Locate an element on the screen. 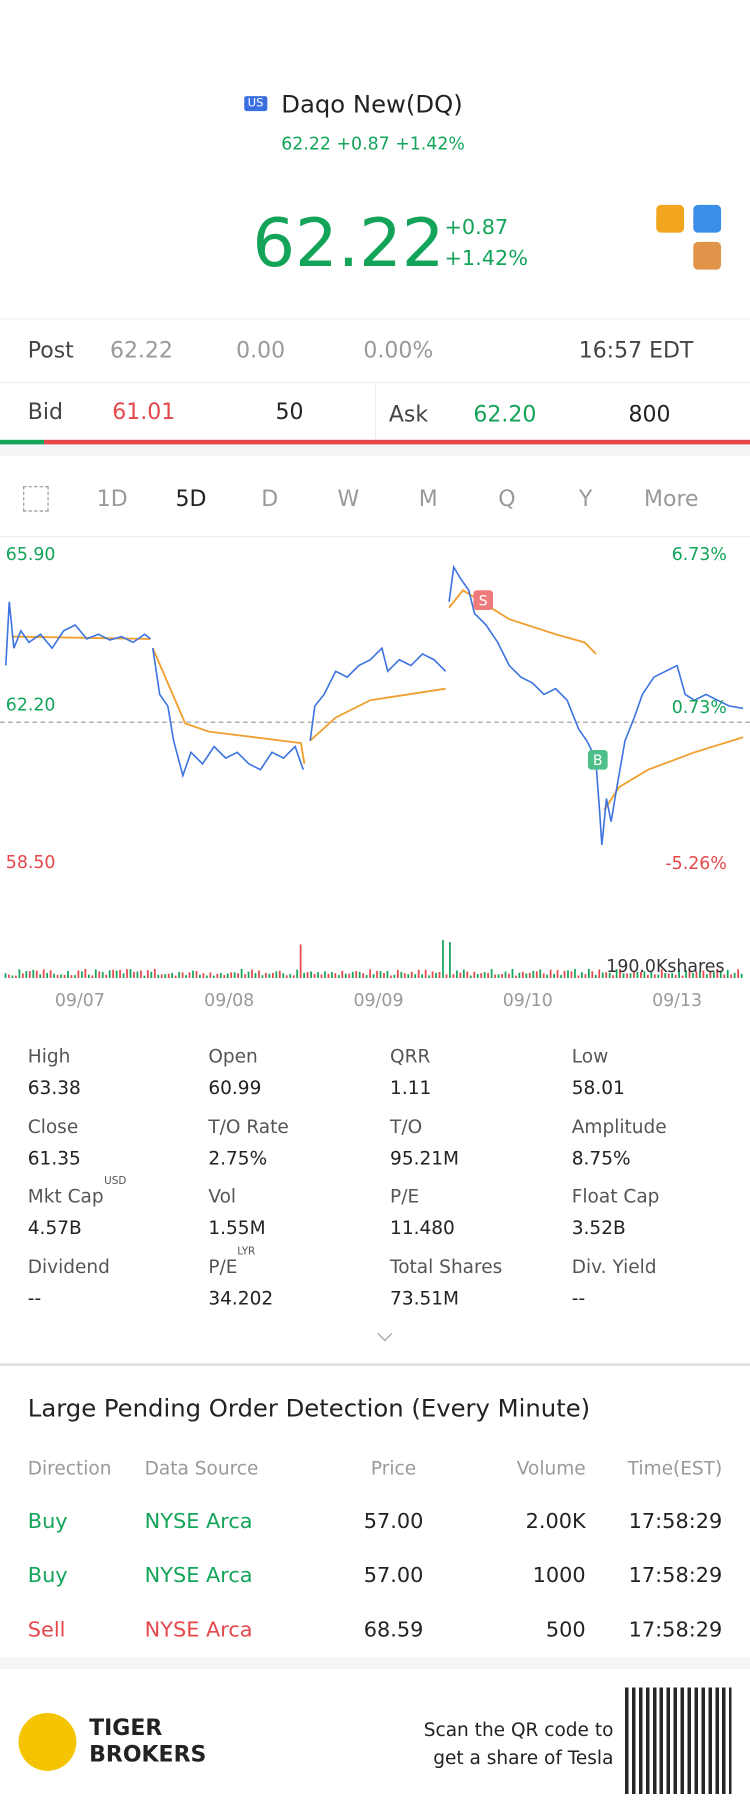  stat-label: Float Cap is located at coordinates (615, 1196).